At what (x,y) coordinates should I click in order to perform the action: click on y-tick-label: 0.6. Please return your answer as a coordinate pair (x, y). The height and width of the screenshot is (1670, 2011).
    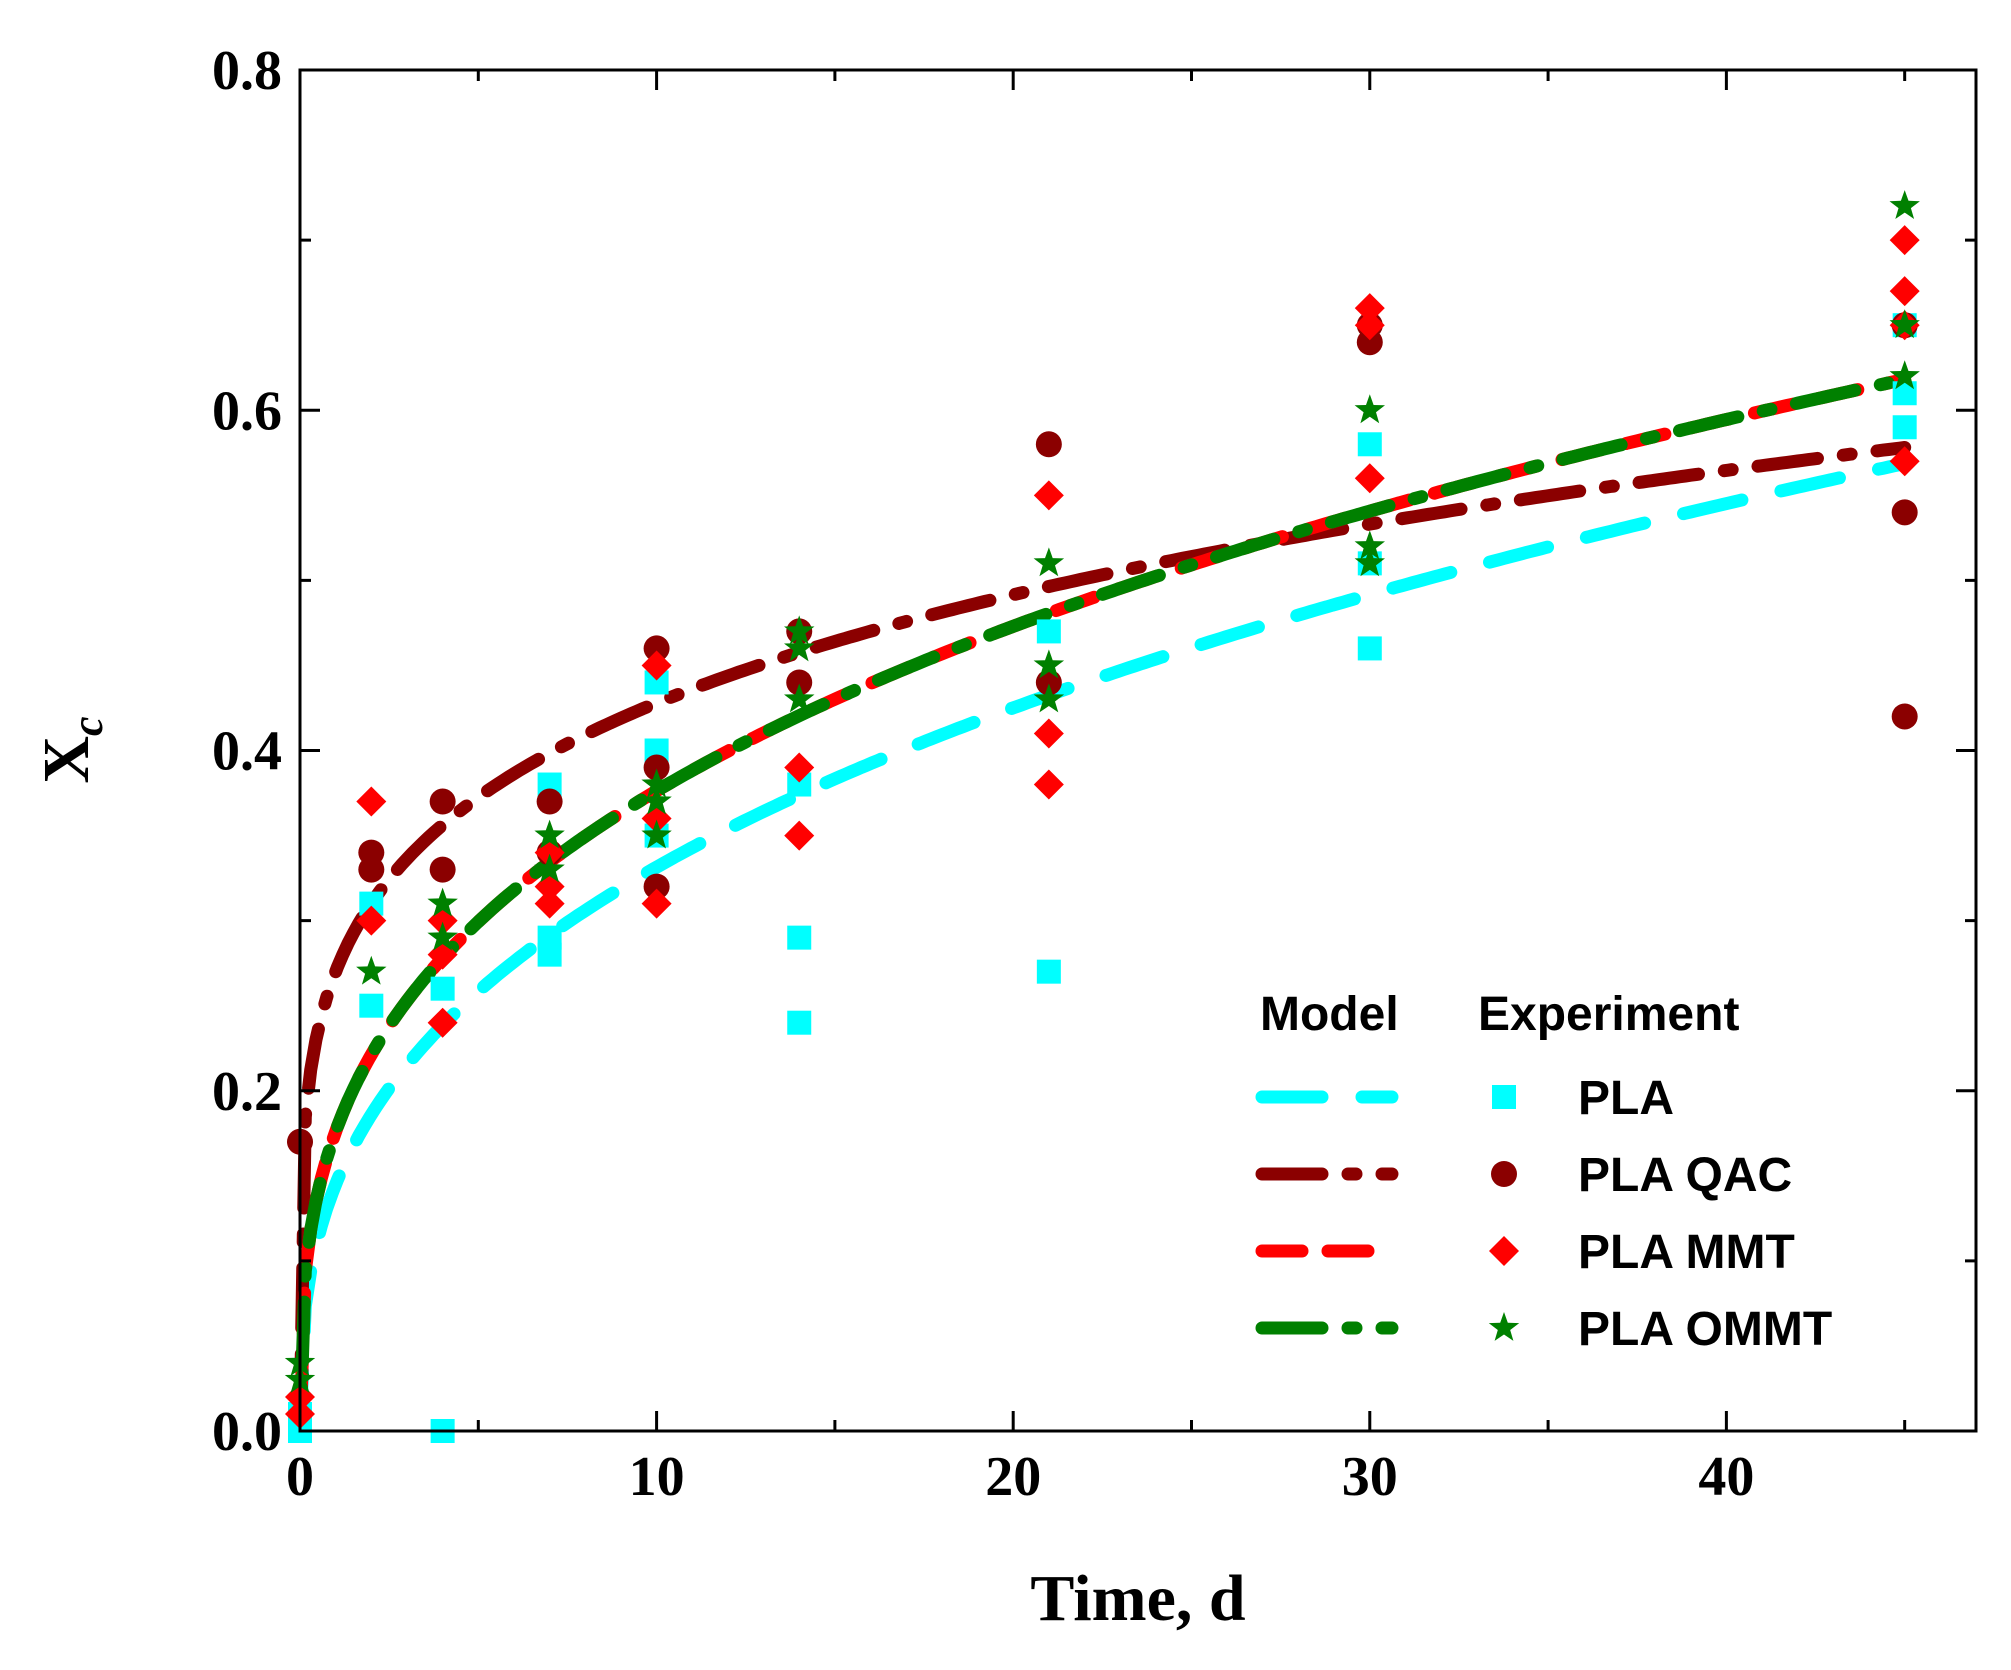
    Looking at the image, I should click on (247, 411).